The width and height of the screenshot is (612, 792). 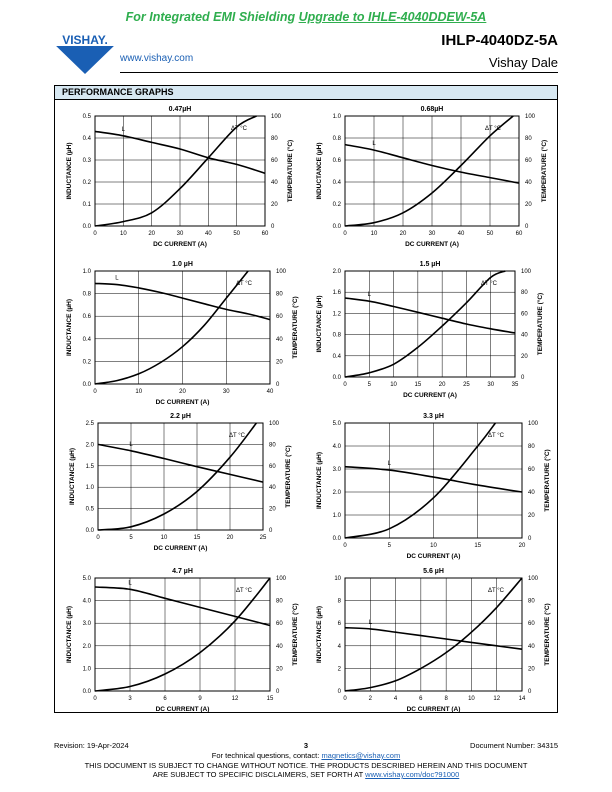 What do you see at coordinates (339, 72) in the screenshot?
I see `header-divider` at bounding box center [339, 72].